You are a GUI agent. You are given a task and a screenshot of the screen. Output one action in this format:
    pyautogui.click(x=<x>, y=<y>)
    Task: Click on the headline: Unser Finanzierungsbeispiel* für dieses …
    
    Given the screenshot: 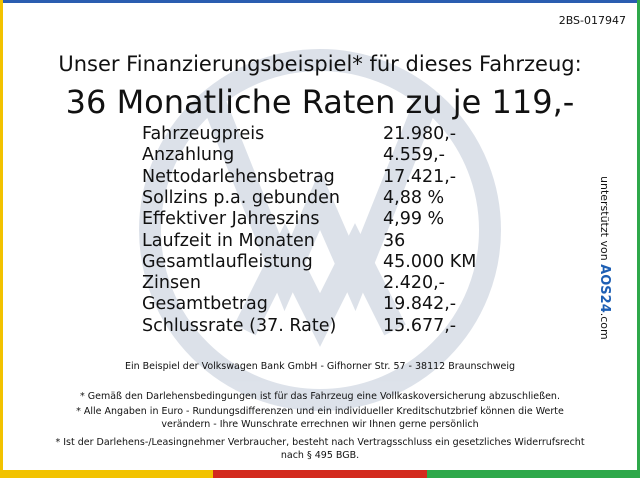 What is the action you would take?
    pyautogui.click(x=320, y=64)
    